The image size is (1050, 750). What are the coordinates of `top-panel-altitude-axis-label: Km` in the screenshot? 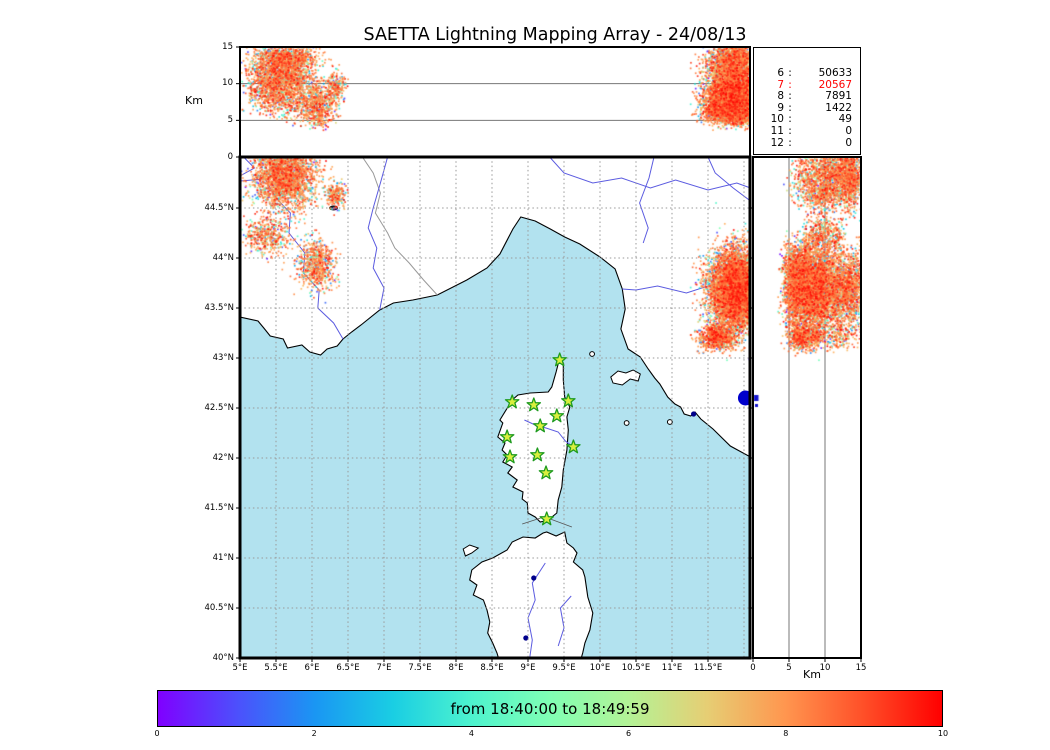 It's located at (194, 100).